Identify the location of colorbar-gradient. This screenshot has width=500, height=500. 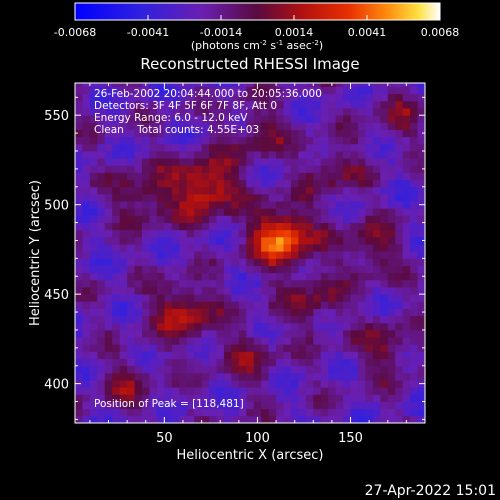
(257, 11).